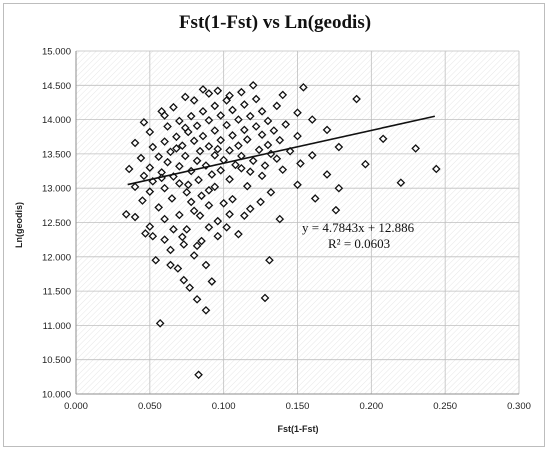 The image size is (550, 452). What do you see at coordinates (56, 360) in the screenshot?
I see `y-tick-label: 10.500` at bounding box center [56, 360].